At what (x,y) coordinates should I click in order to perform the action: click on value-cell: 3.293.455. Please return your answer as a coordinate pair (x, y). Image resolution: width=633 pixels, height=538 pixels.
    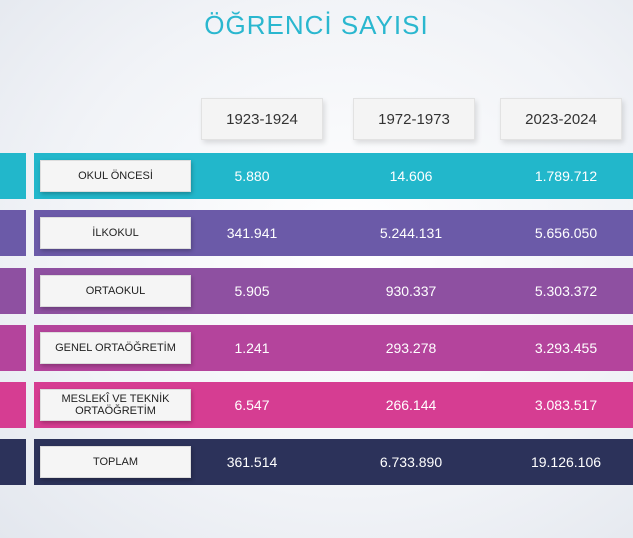
    Looking at the image, I should click on (566, 348).